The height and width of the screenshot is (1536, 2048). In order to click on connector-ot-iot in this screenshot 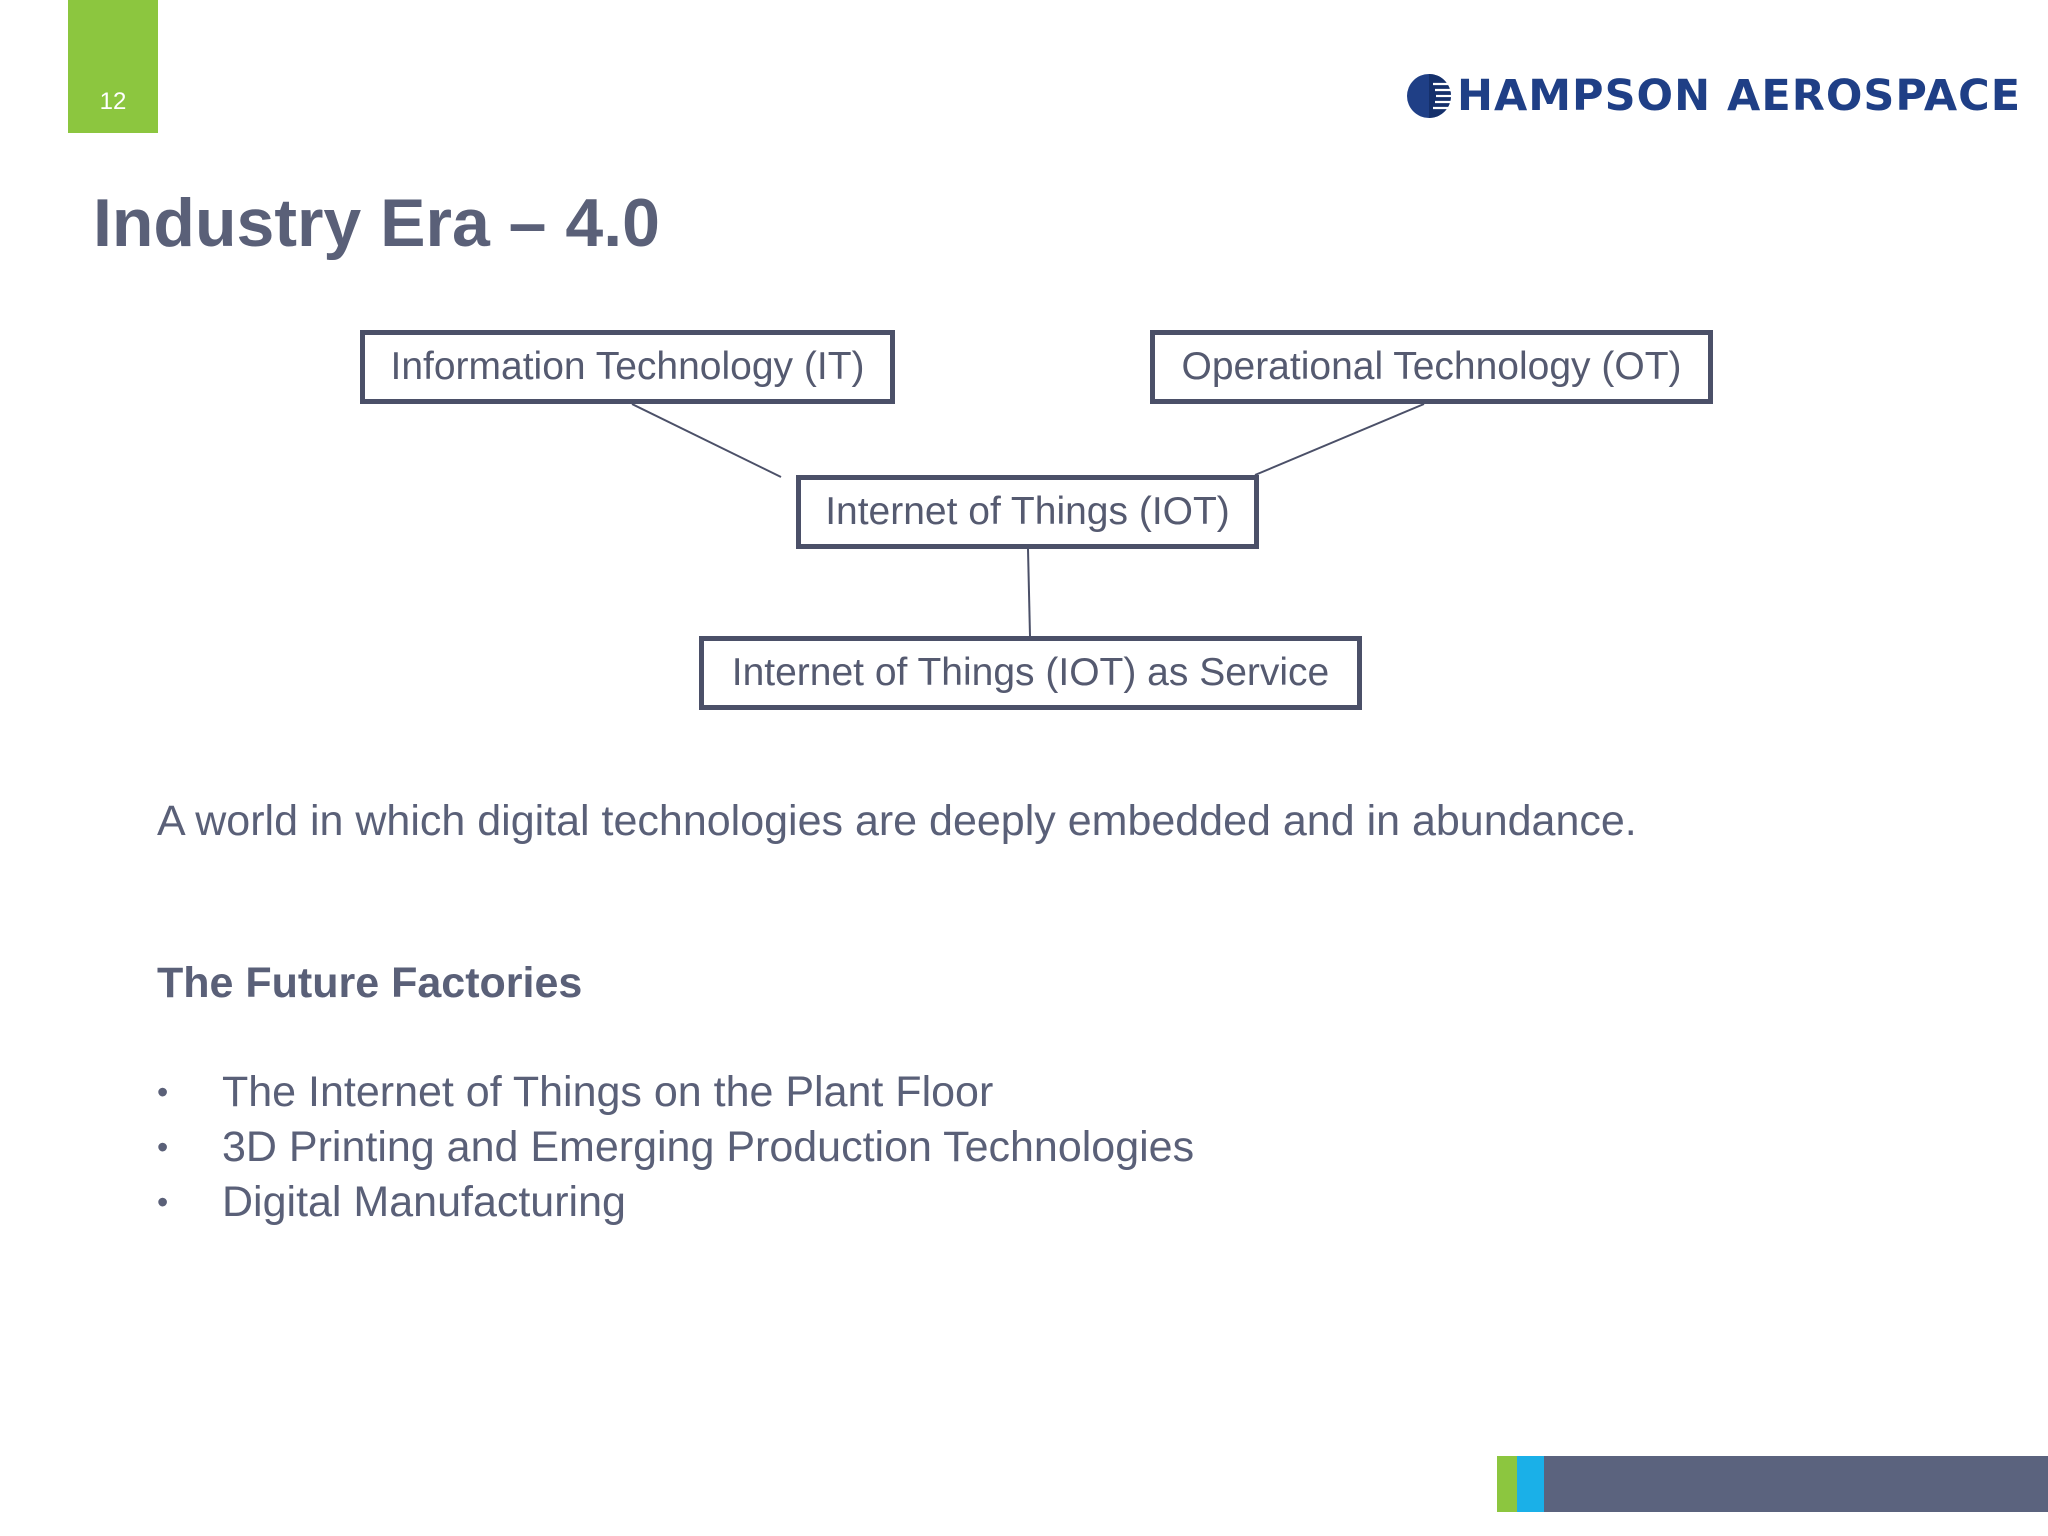, I will do `click(1339, 439)`.